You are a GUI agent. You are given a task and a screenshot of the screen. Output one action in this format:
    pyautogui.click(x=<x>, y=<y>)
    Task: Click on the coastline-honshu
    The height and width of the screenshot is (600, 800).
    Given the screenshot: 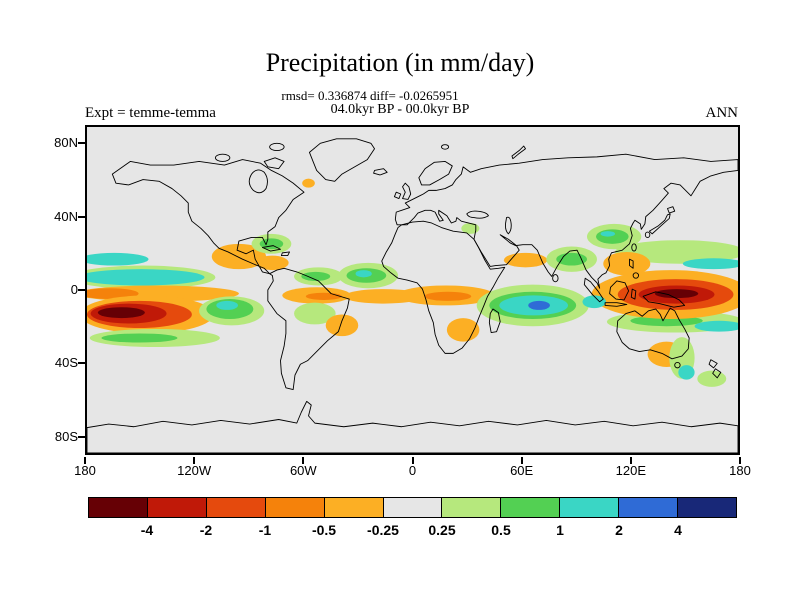 What is the action you would take?
    pyautogui.click(x=659, y=224)
    